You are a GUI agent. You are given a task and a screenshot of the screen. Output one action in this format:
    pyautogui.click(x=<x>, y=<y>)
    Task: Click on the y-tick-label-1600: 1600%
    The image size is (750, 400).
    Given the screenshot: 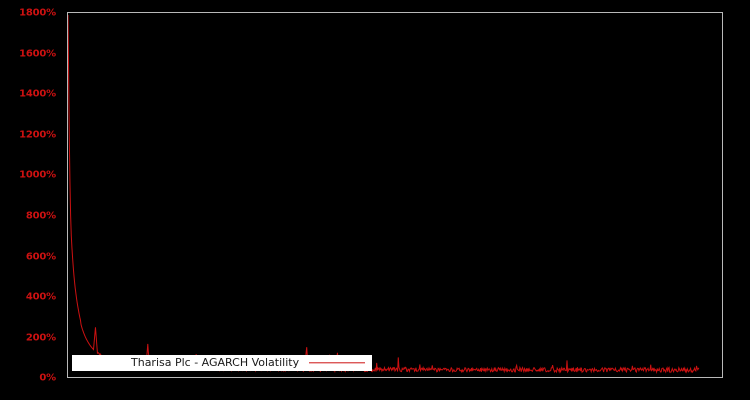 What is the action you would take?
    pyautogui.click(x=37, y=54)
    